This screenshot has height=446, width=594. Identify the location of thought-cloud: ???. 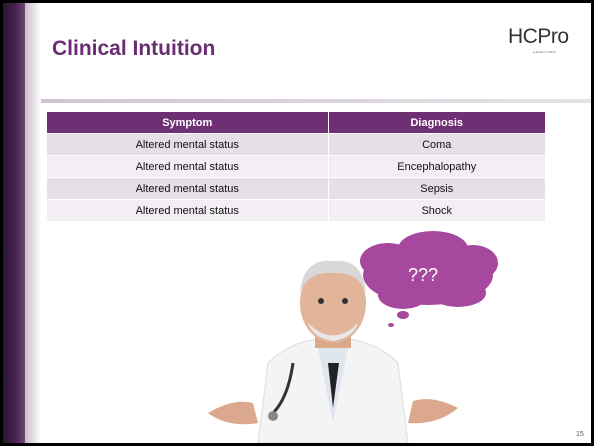
(429, 279).